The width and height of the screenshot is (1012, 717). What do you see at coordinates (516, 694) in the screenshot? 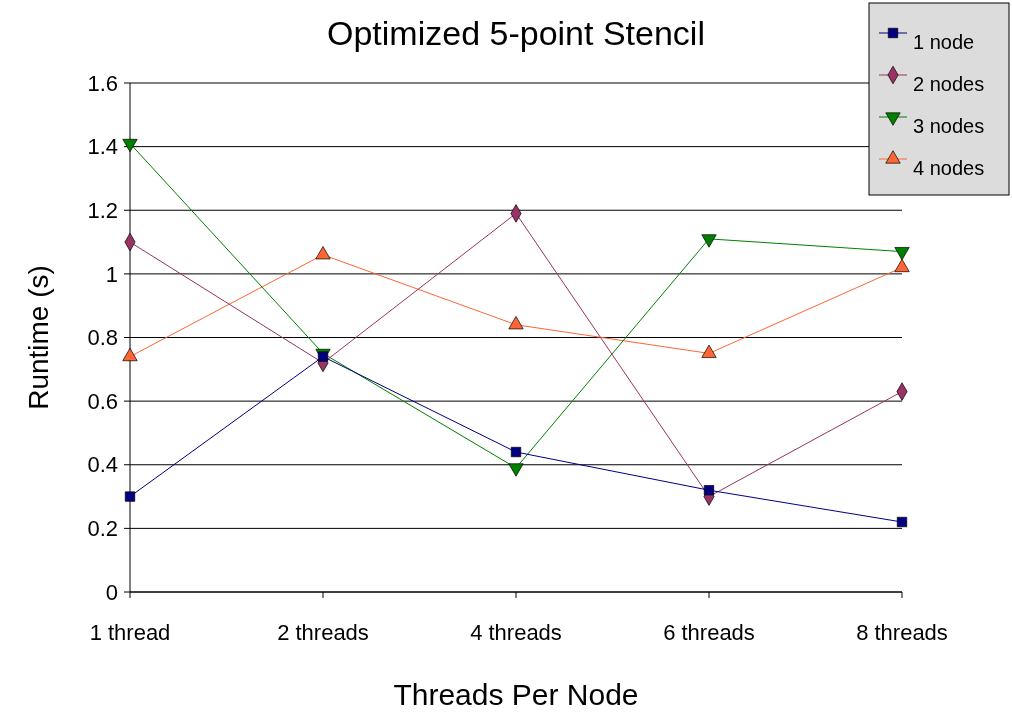
I see `x-axis-title: Threads Per Node` at bounding box center [516, 694].